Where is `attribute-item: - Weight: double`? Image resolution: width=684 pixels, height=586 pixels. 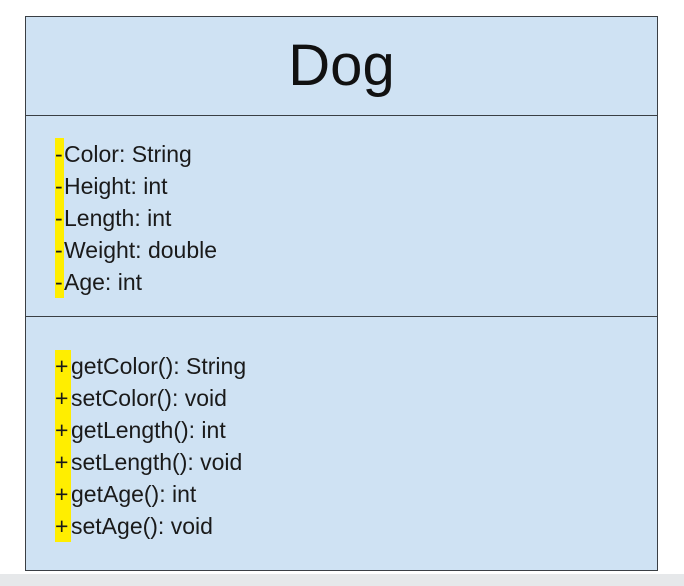
attribute-item: - Weight: double is located at coordinates (136, 250).